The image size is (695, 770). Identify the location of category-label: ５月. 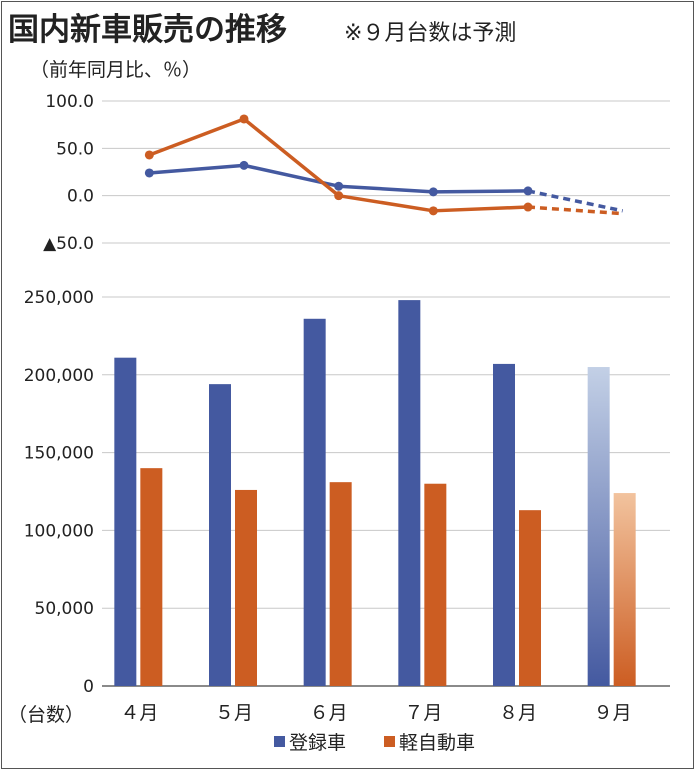
(234, 713).